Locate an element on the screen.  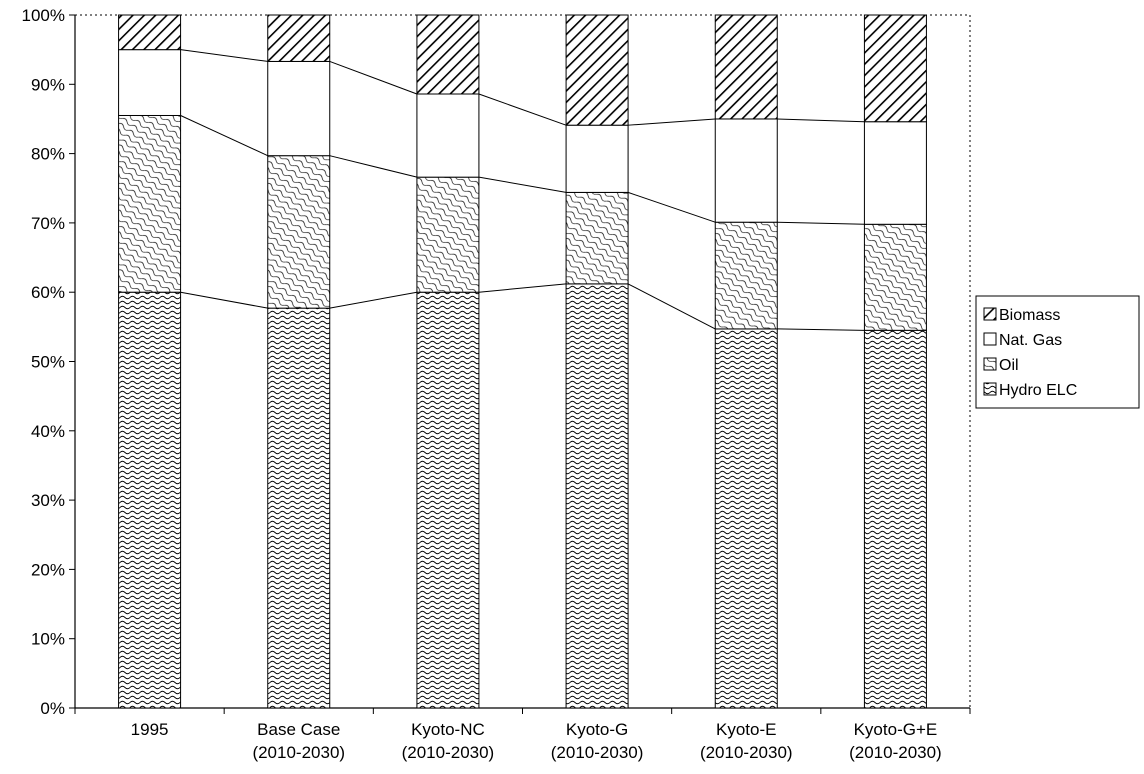
bar-group-kyoto-e is located at coordinates (746, 361).